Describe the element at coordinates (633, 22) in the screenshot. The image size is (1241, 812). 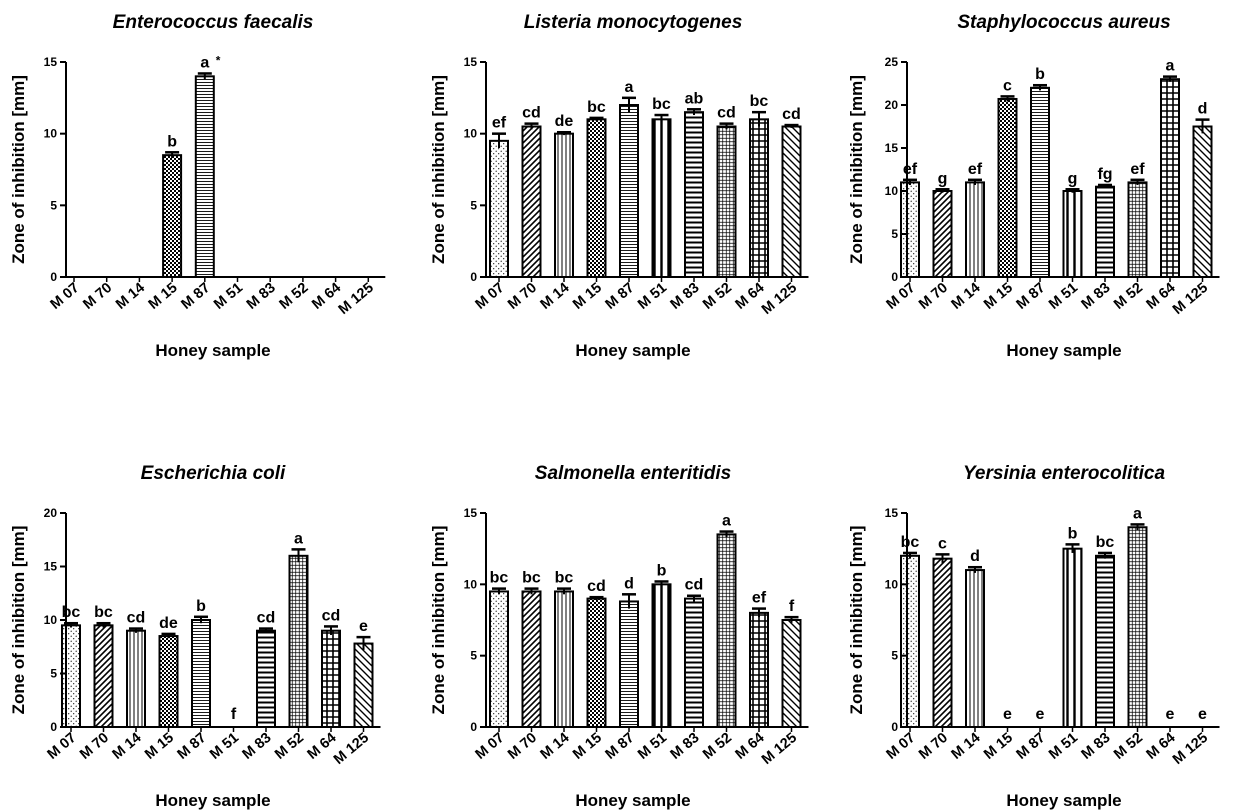
I see `chart-title: Listeria monocytogenes` at that location.